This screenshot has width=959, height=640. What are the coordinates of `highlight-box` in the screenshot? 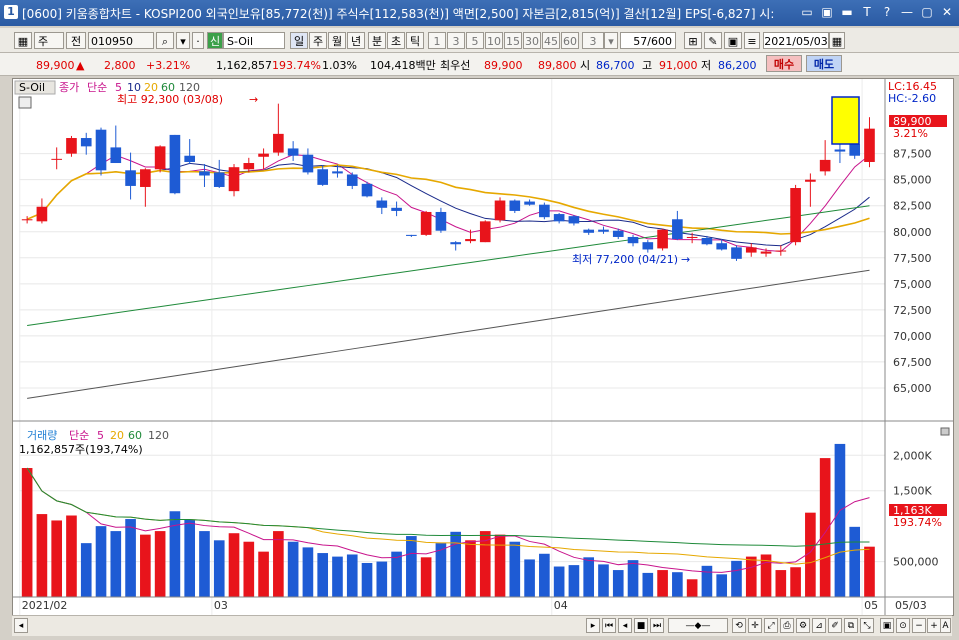 It's located at (845, 120).